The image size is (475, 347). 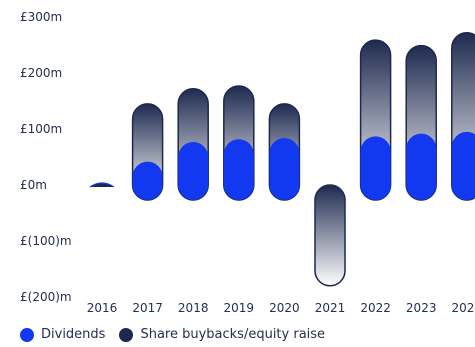 I want to click on legend: Dividends Share buybacks/equity raise, so click(x=172, y=334).